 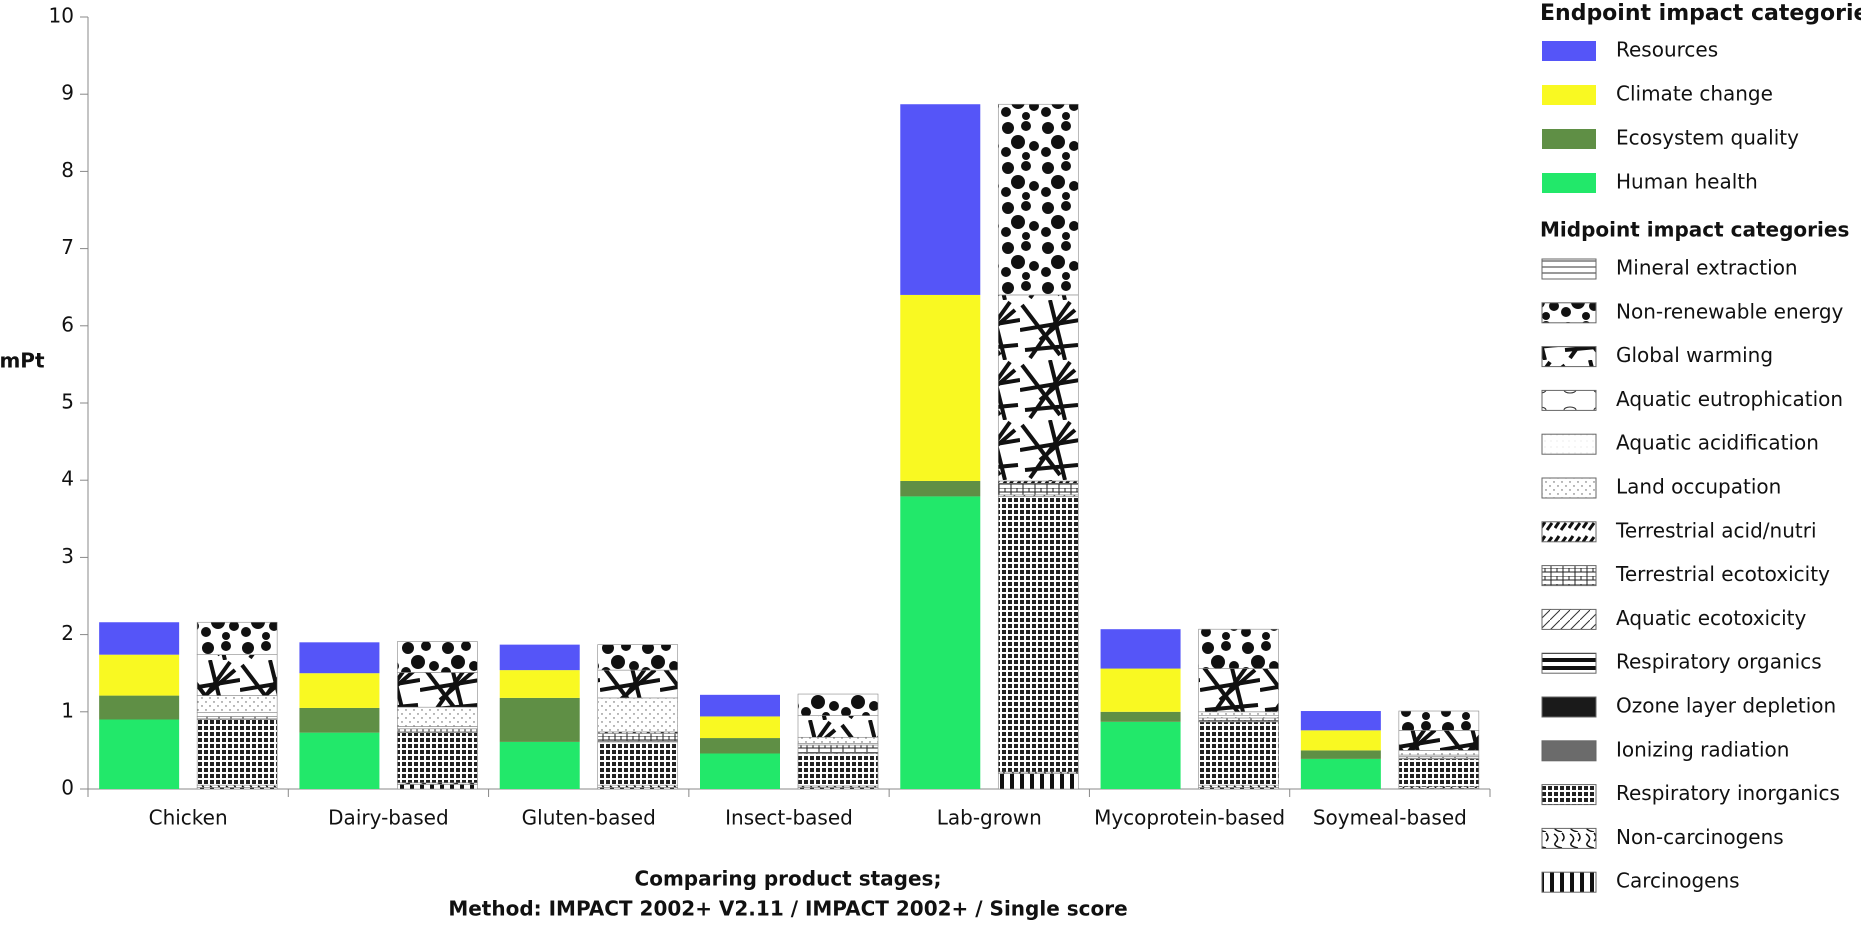 I want to click on legend-label: Terrestrial acid/nutri, so click(x=1716, y=530).